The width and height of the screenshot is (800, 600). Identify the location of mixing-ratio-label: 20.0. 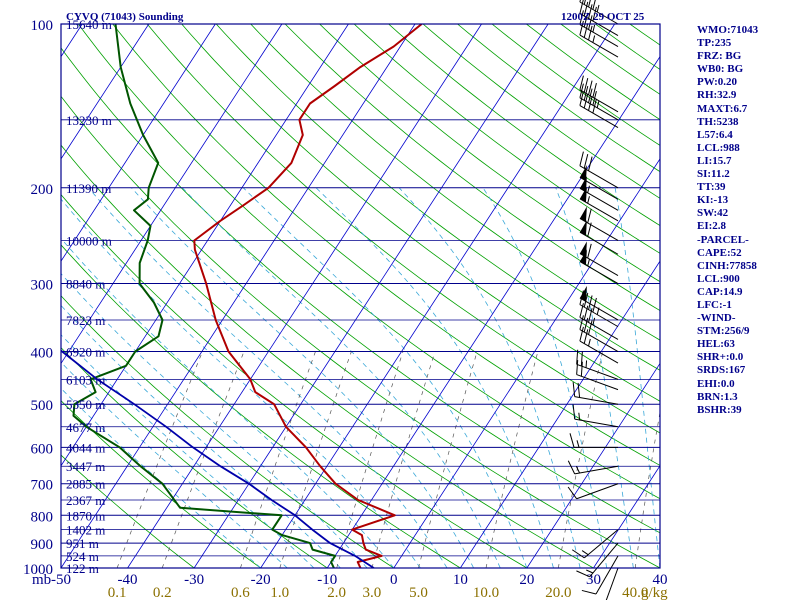
(558, 592).